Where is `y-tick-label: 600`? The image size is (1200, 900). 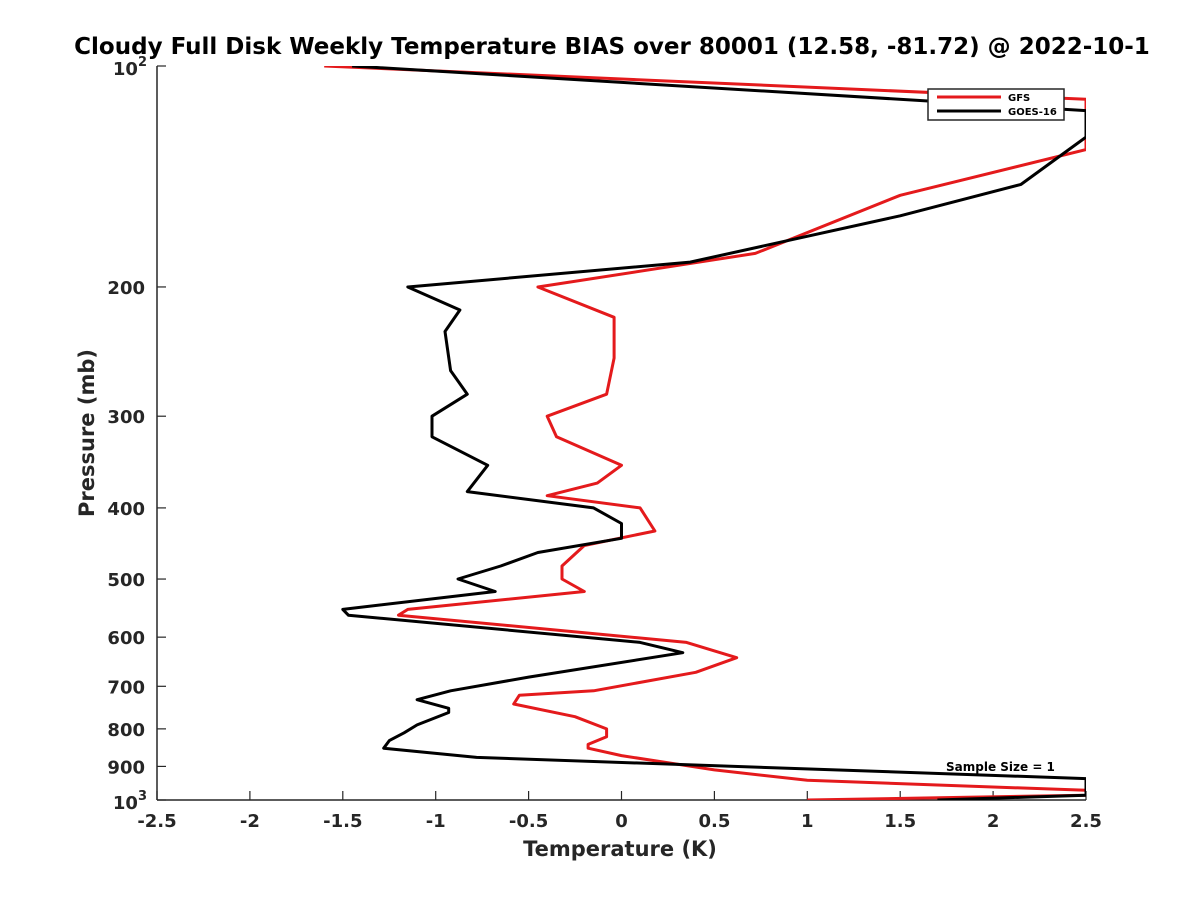
y-tick-label: 600 is located at coordinates (126, 638).